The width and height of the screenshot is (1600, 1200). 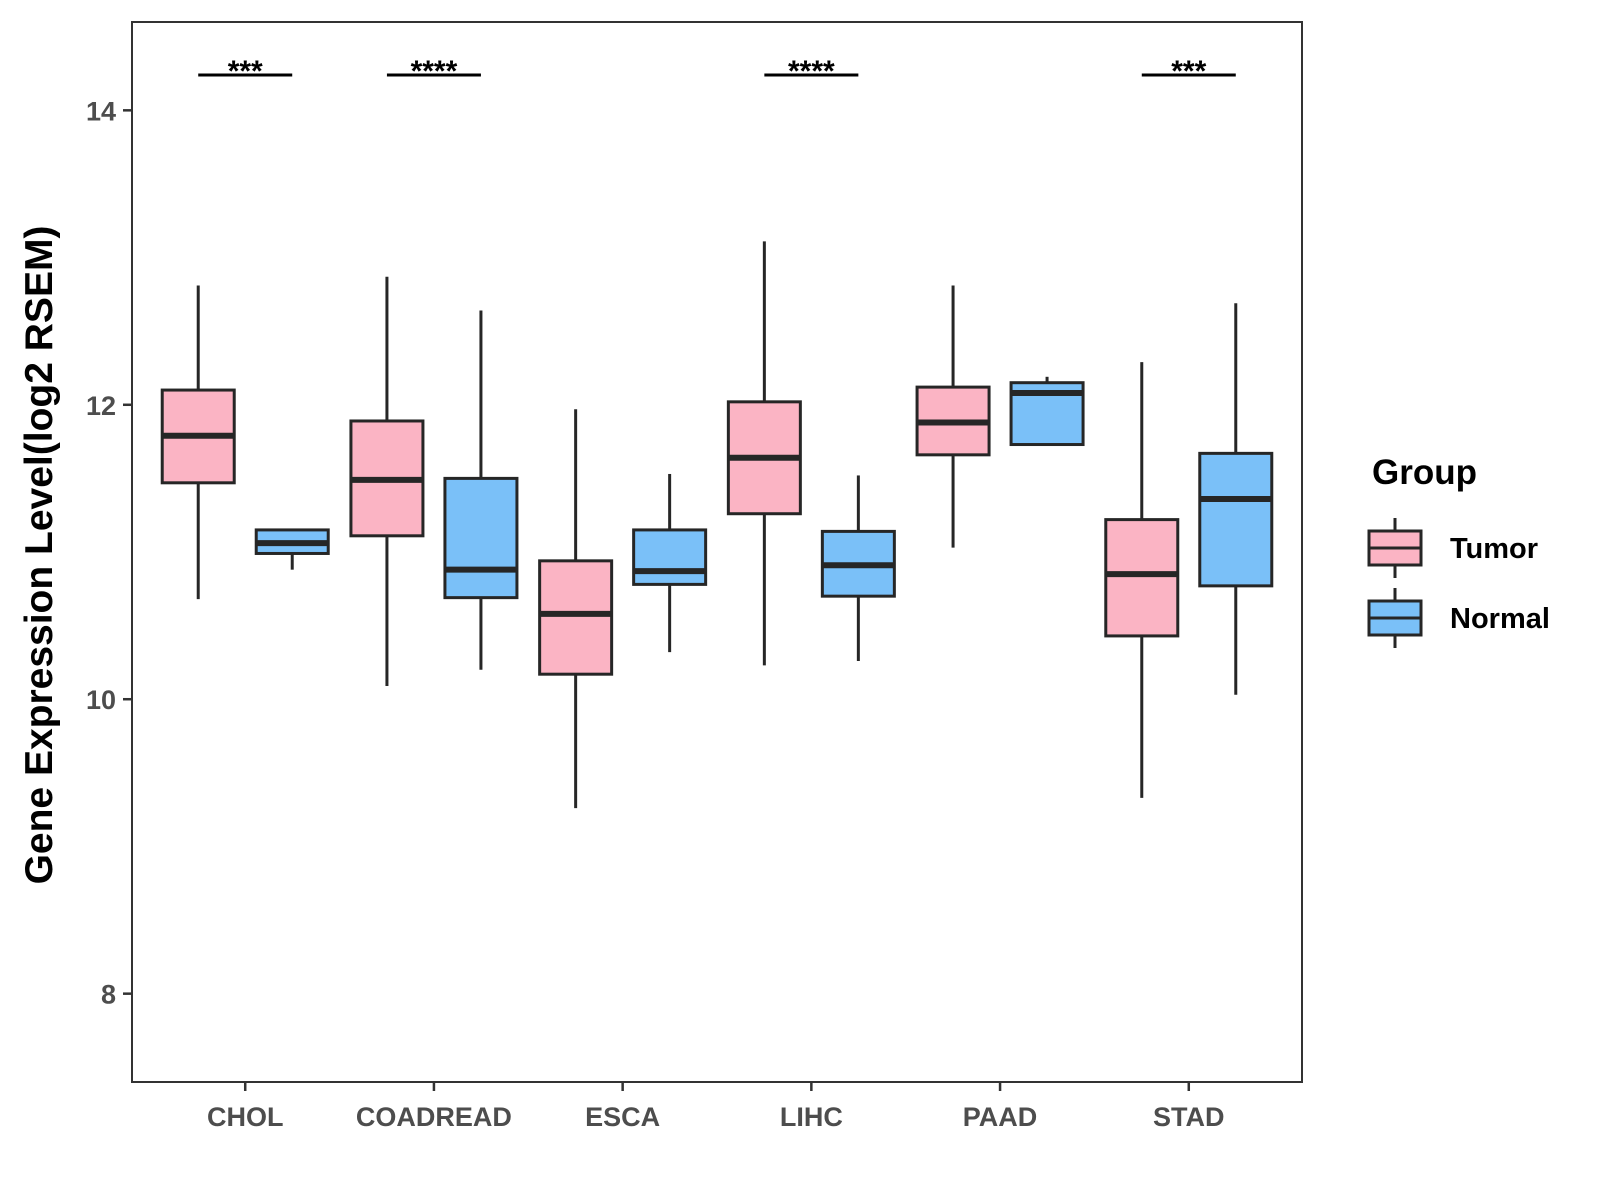 I want to click on x-tick-label: LIHC, so click(x=811, y=1117).